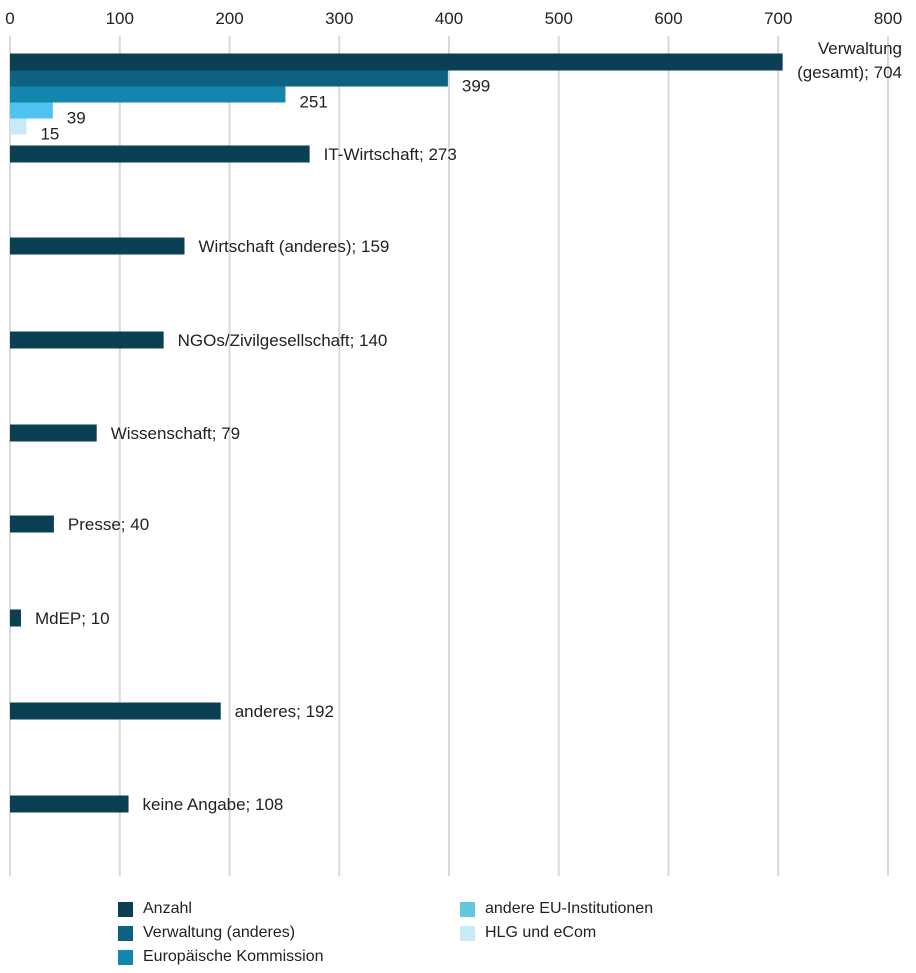 The height and width of the screenshot is (973, 916). Describe the element at coordinates (778, 18) in the screenshot. I see `x-tick-label-700: 700` at that location.